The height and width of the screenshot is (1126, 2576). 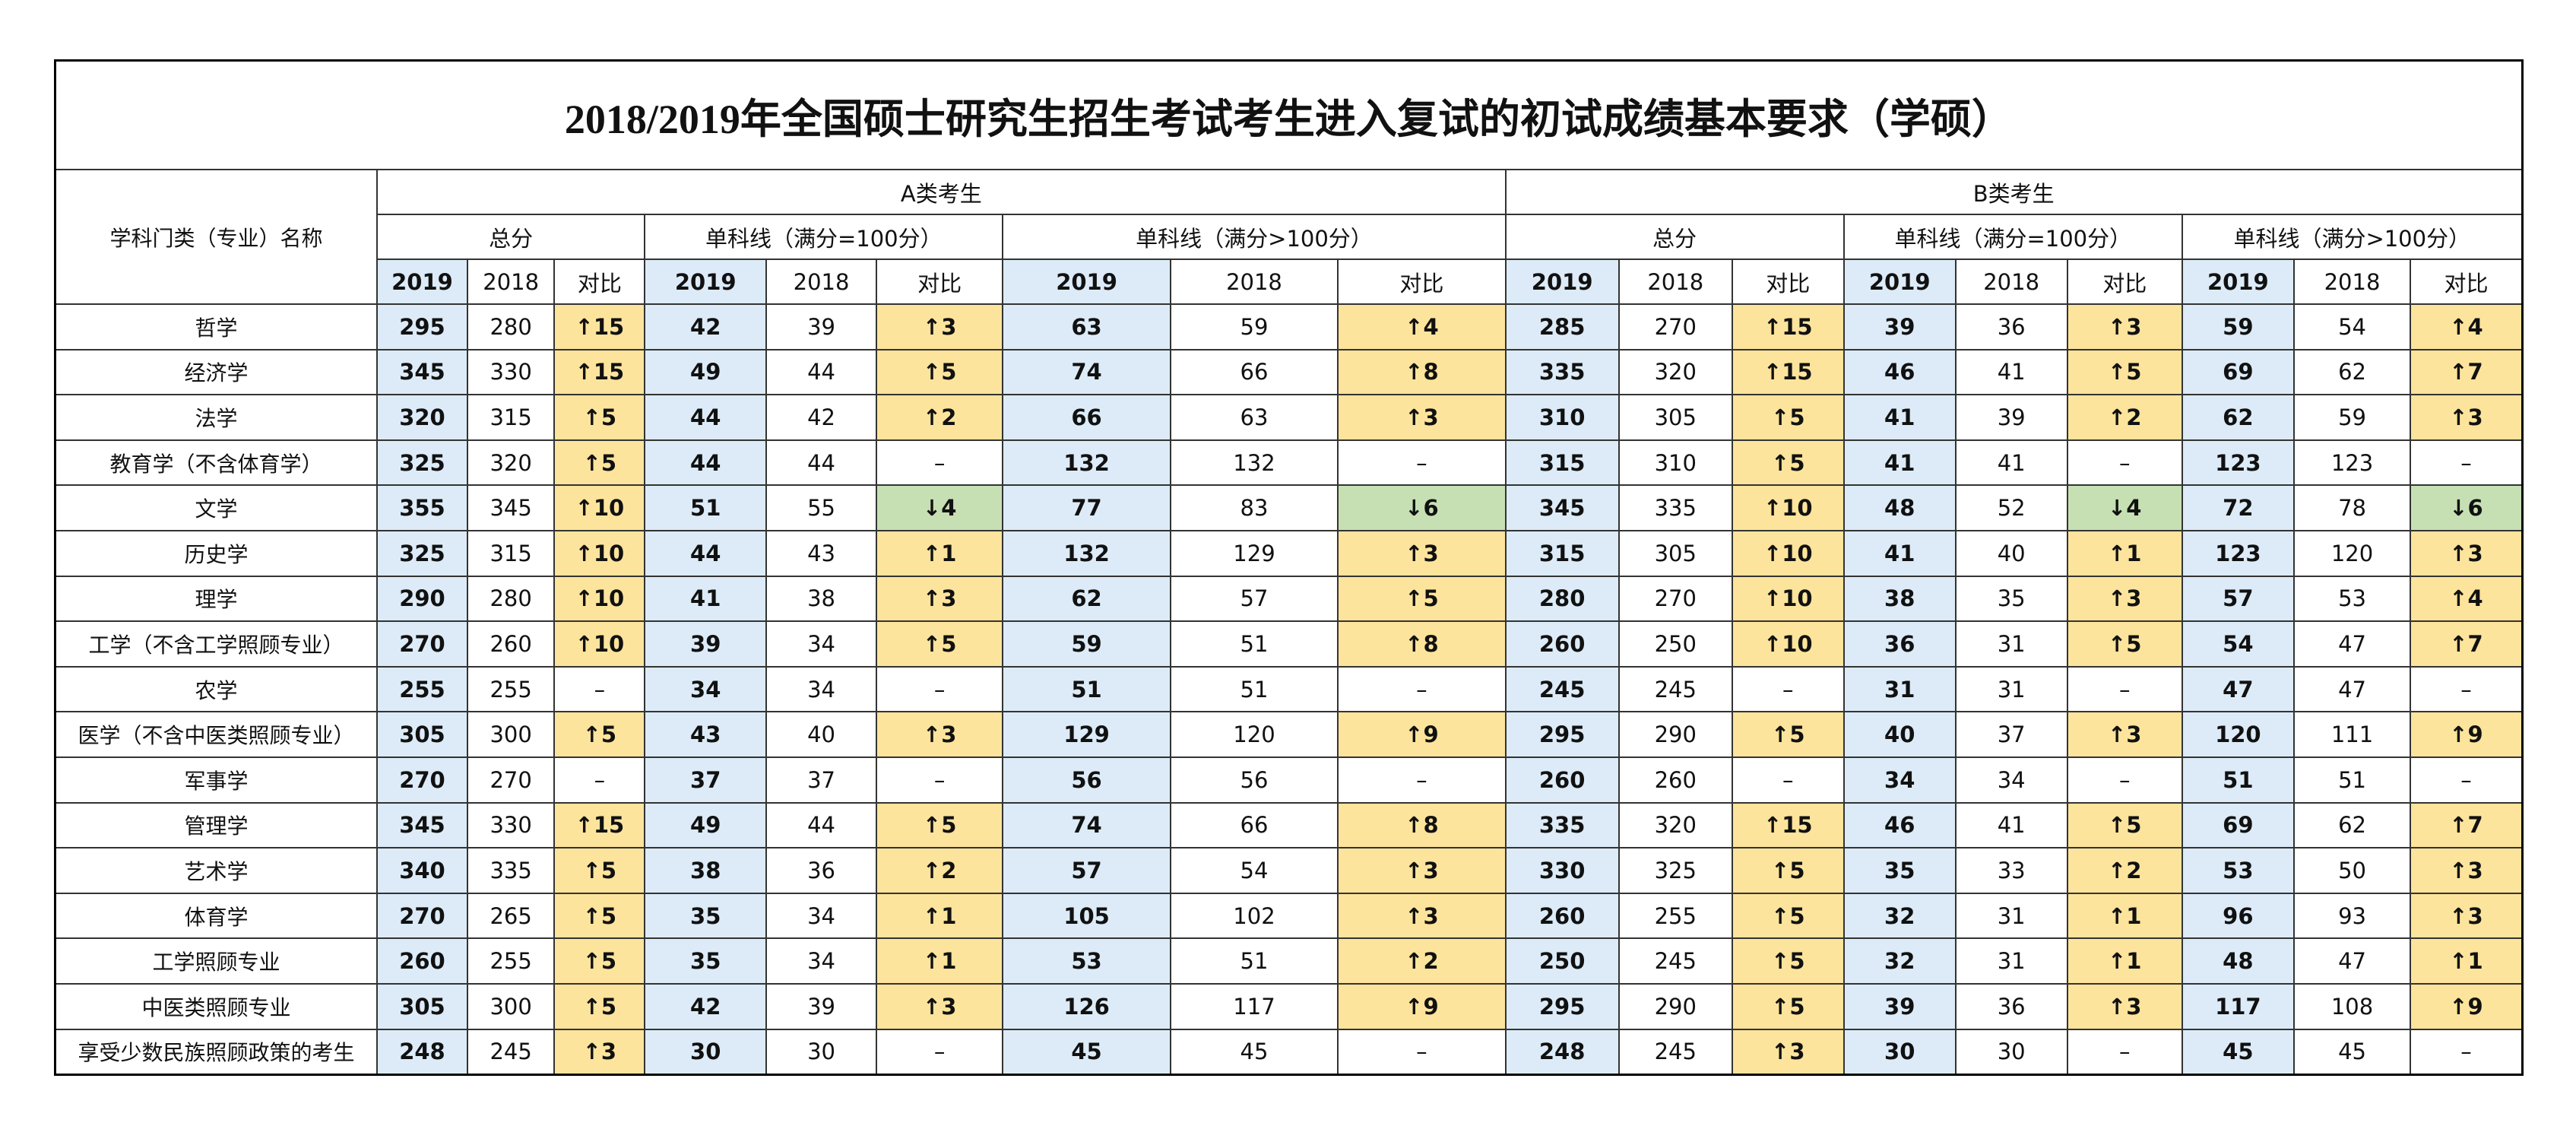 I want to click on subject-name: 理学, so click(x=216, y=599).